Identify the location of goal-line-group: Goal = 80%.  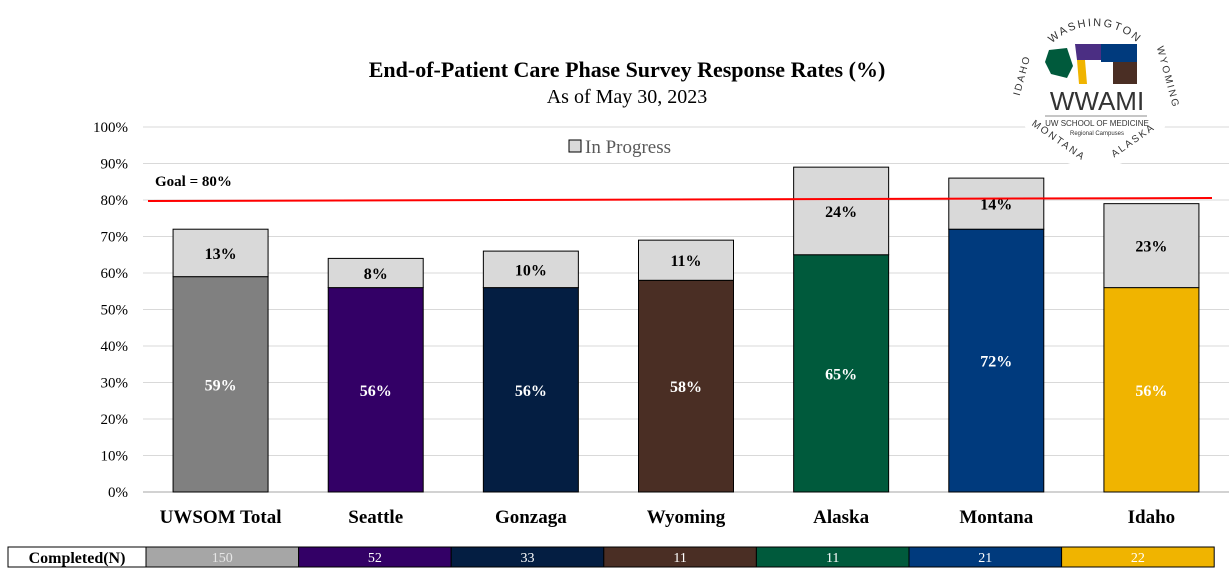
(680, 188).